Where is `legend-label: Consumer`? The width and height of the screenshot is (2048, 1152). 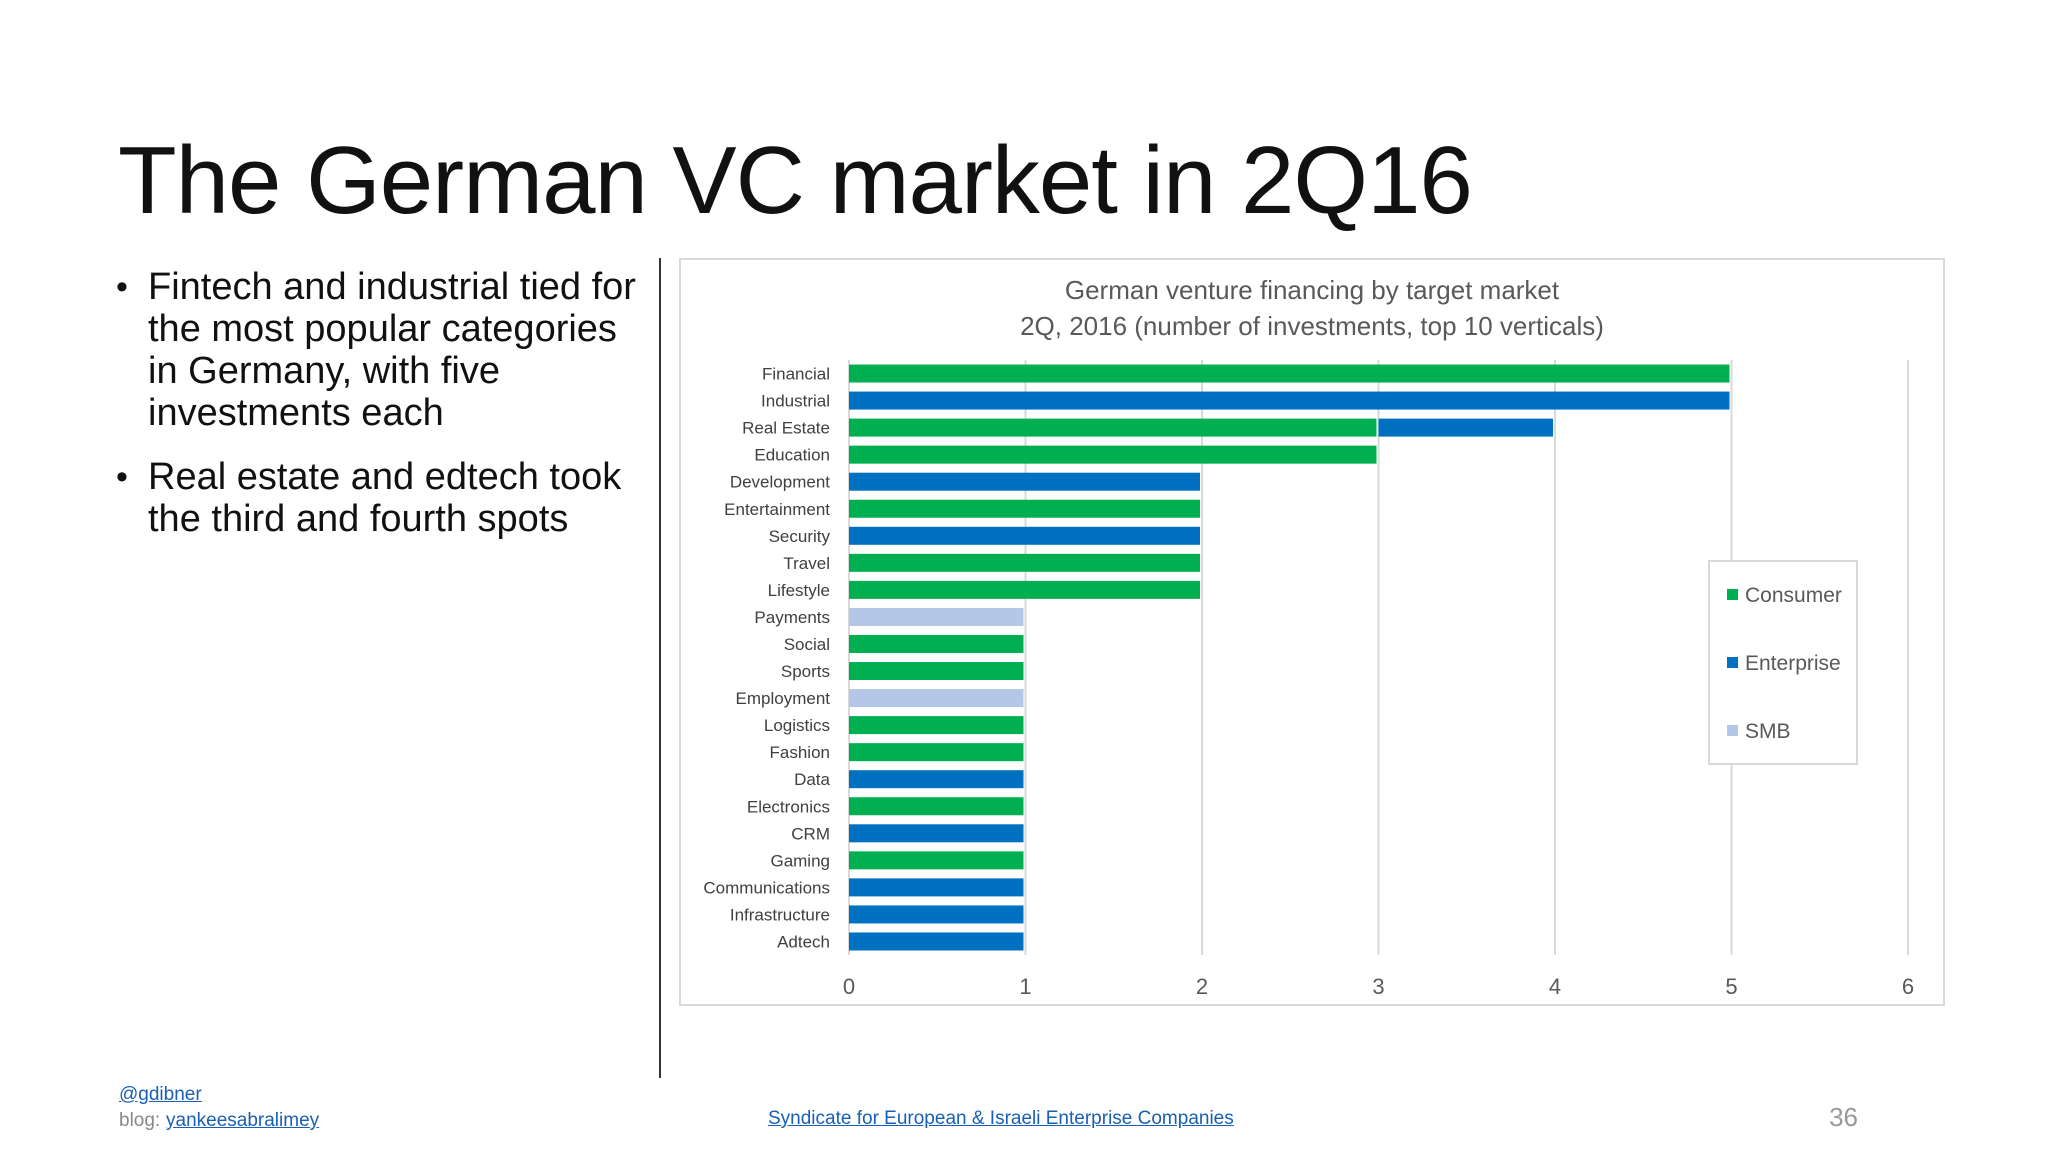 legend-label: Consumer is located at coordinates (1793, 595).